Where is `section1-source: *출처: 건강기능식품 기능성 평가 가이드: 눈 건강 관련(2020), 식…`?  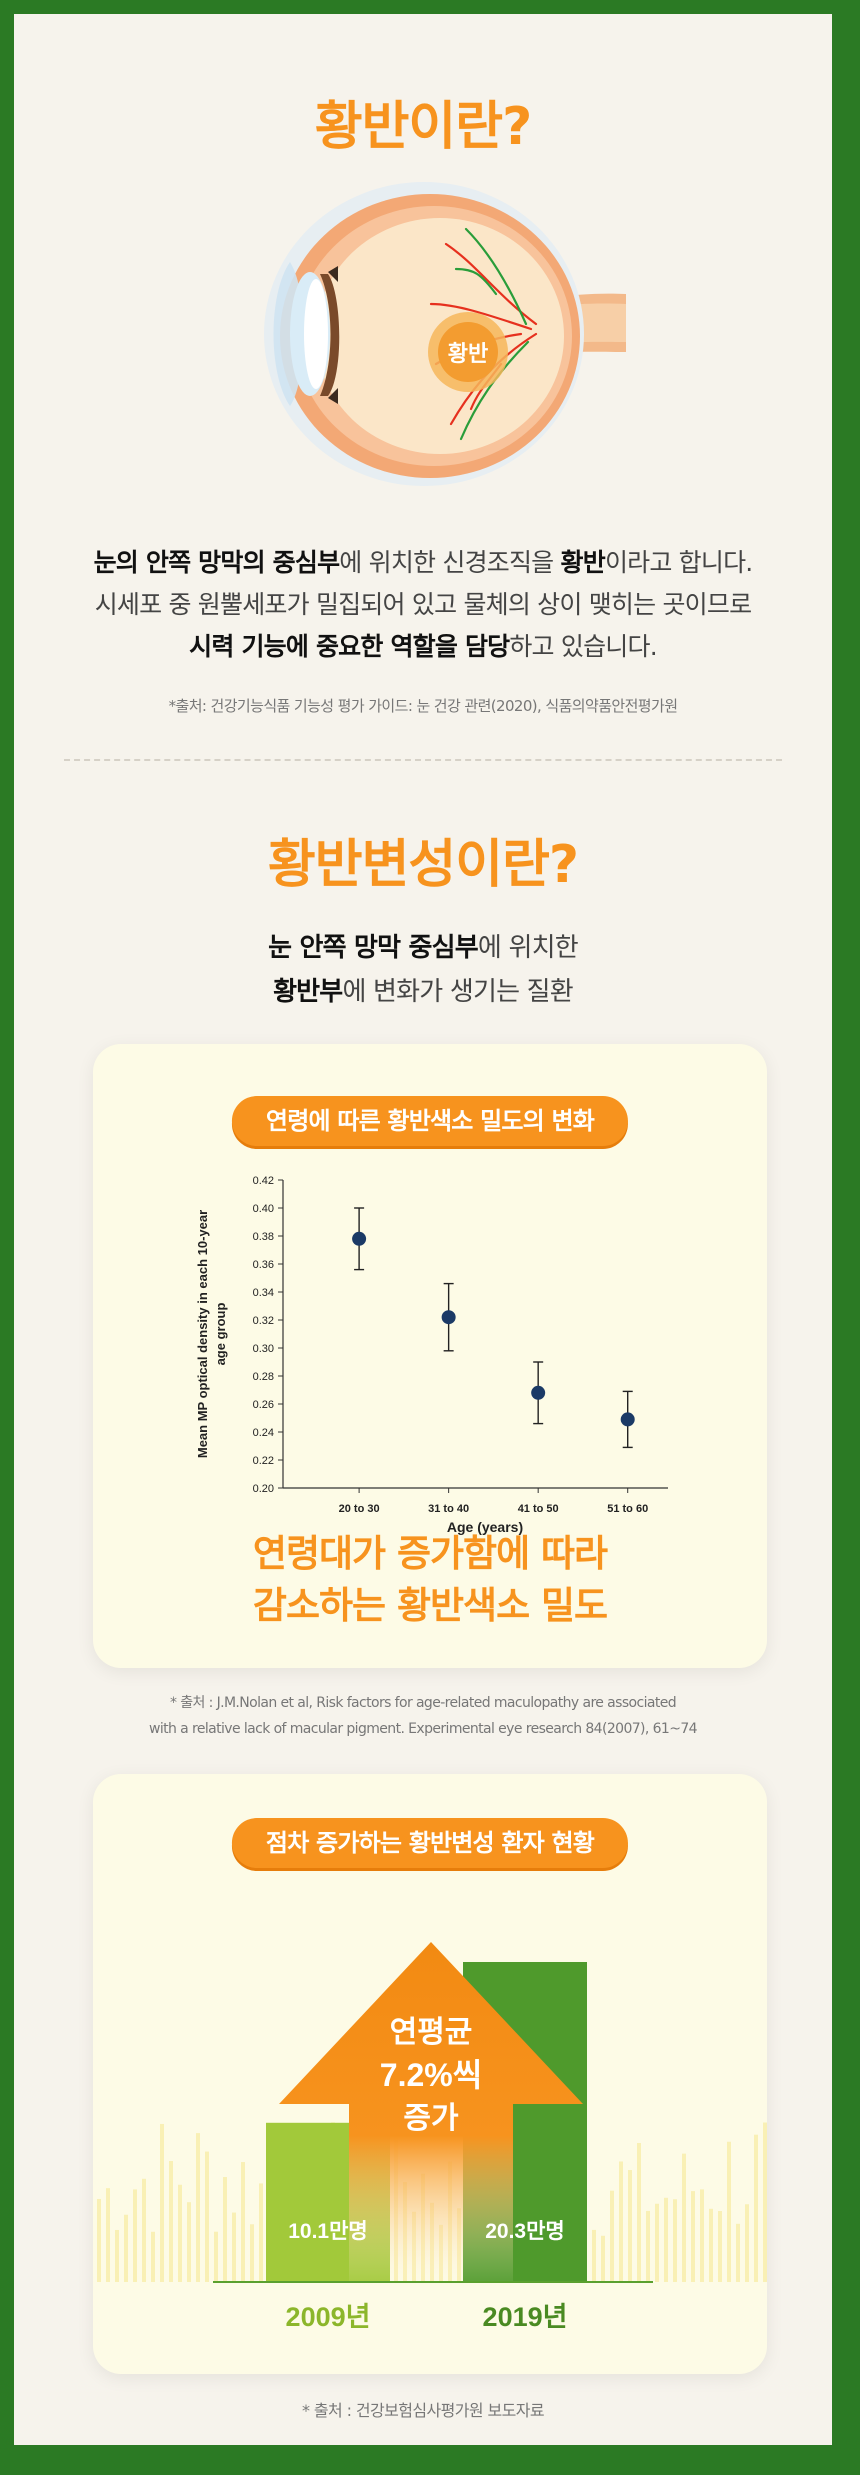 section1-source: *출처: 건강기능식품 기능성 평가 가이드: 눈 건강 관련(2020), 식… is located at coordinates (423, 706).